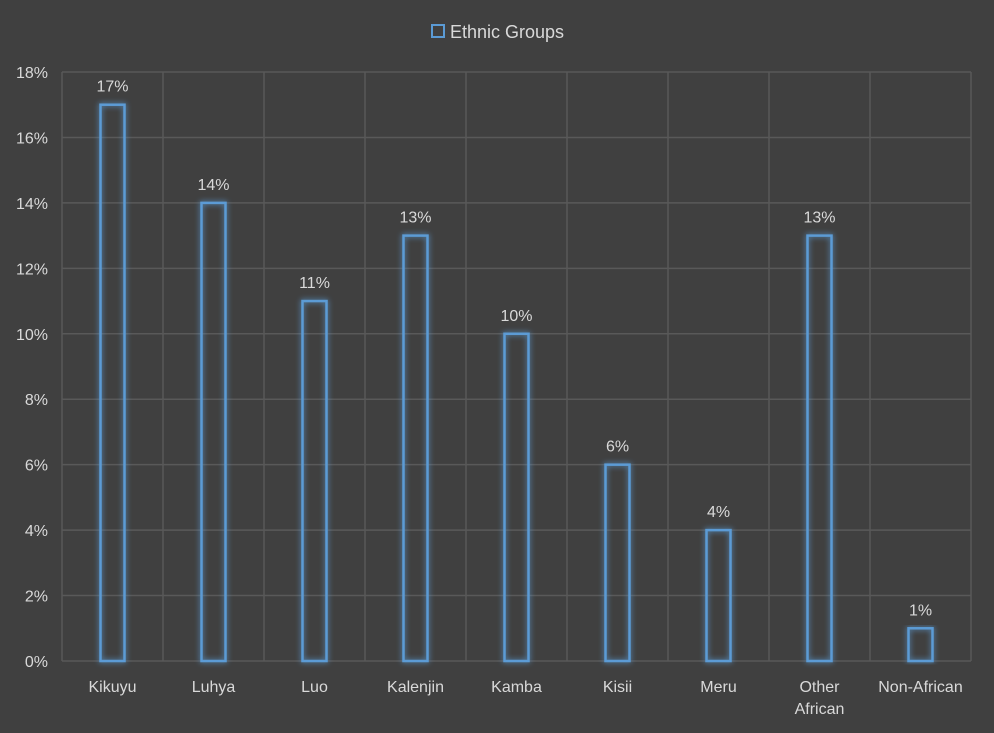 The height and width of the screenshot is (733, 994). Describe the element at coordinates (213, 185) in the screenshot. I see `data-label: 14%` at that location.